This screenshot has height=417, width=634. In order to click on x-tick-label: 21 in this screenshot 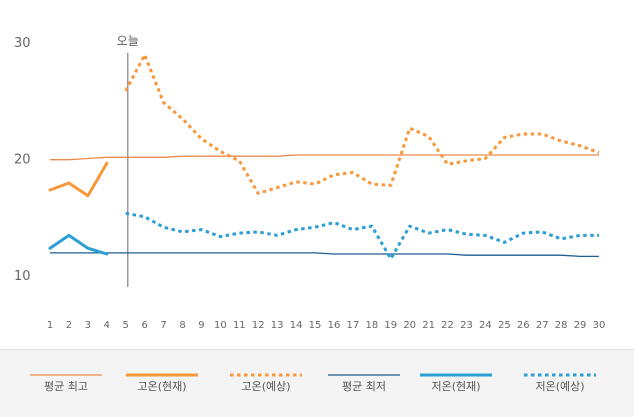, I will do `click(428, 325)`.